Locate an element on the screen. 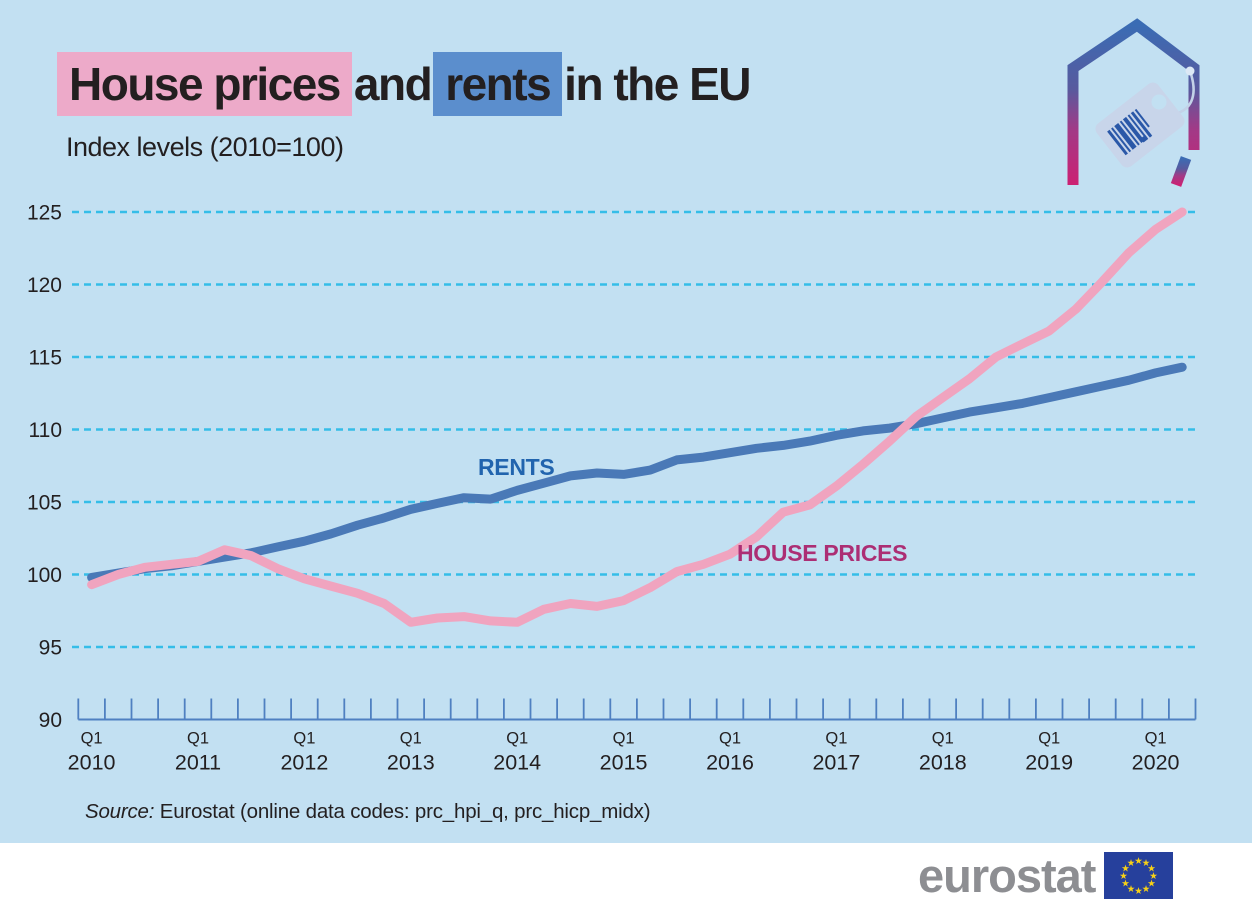 The height and width of the screenshot is (905, 1252). x-quarter-label-2017: Q1 is located at coordinates (836, 739).